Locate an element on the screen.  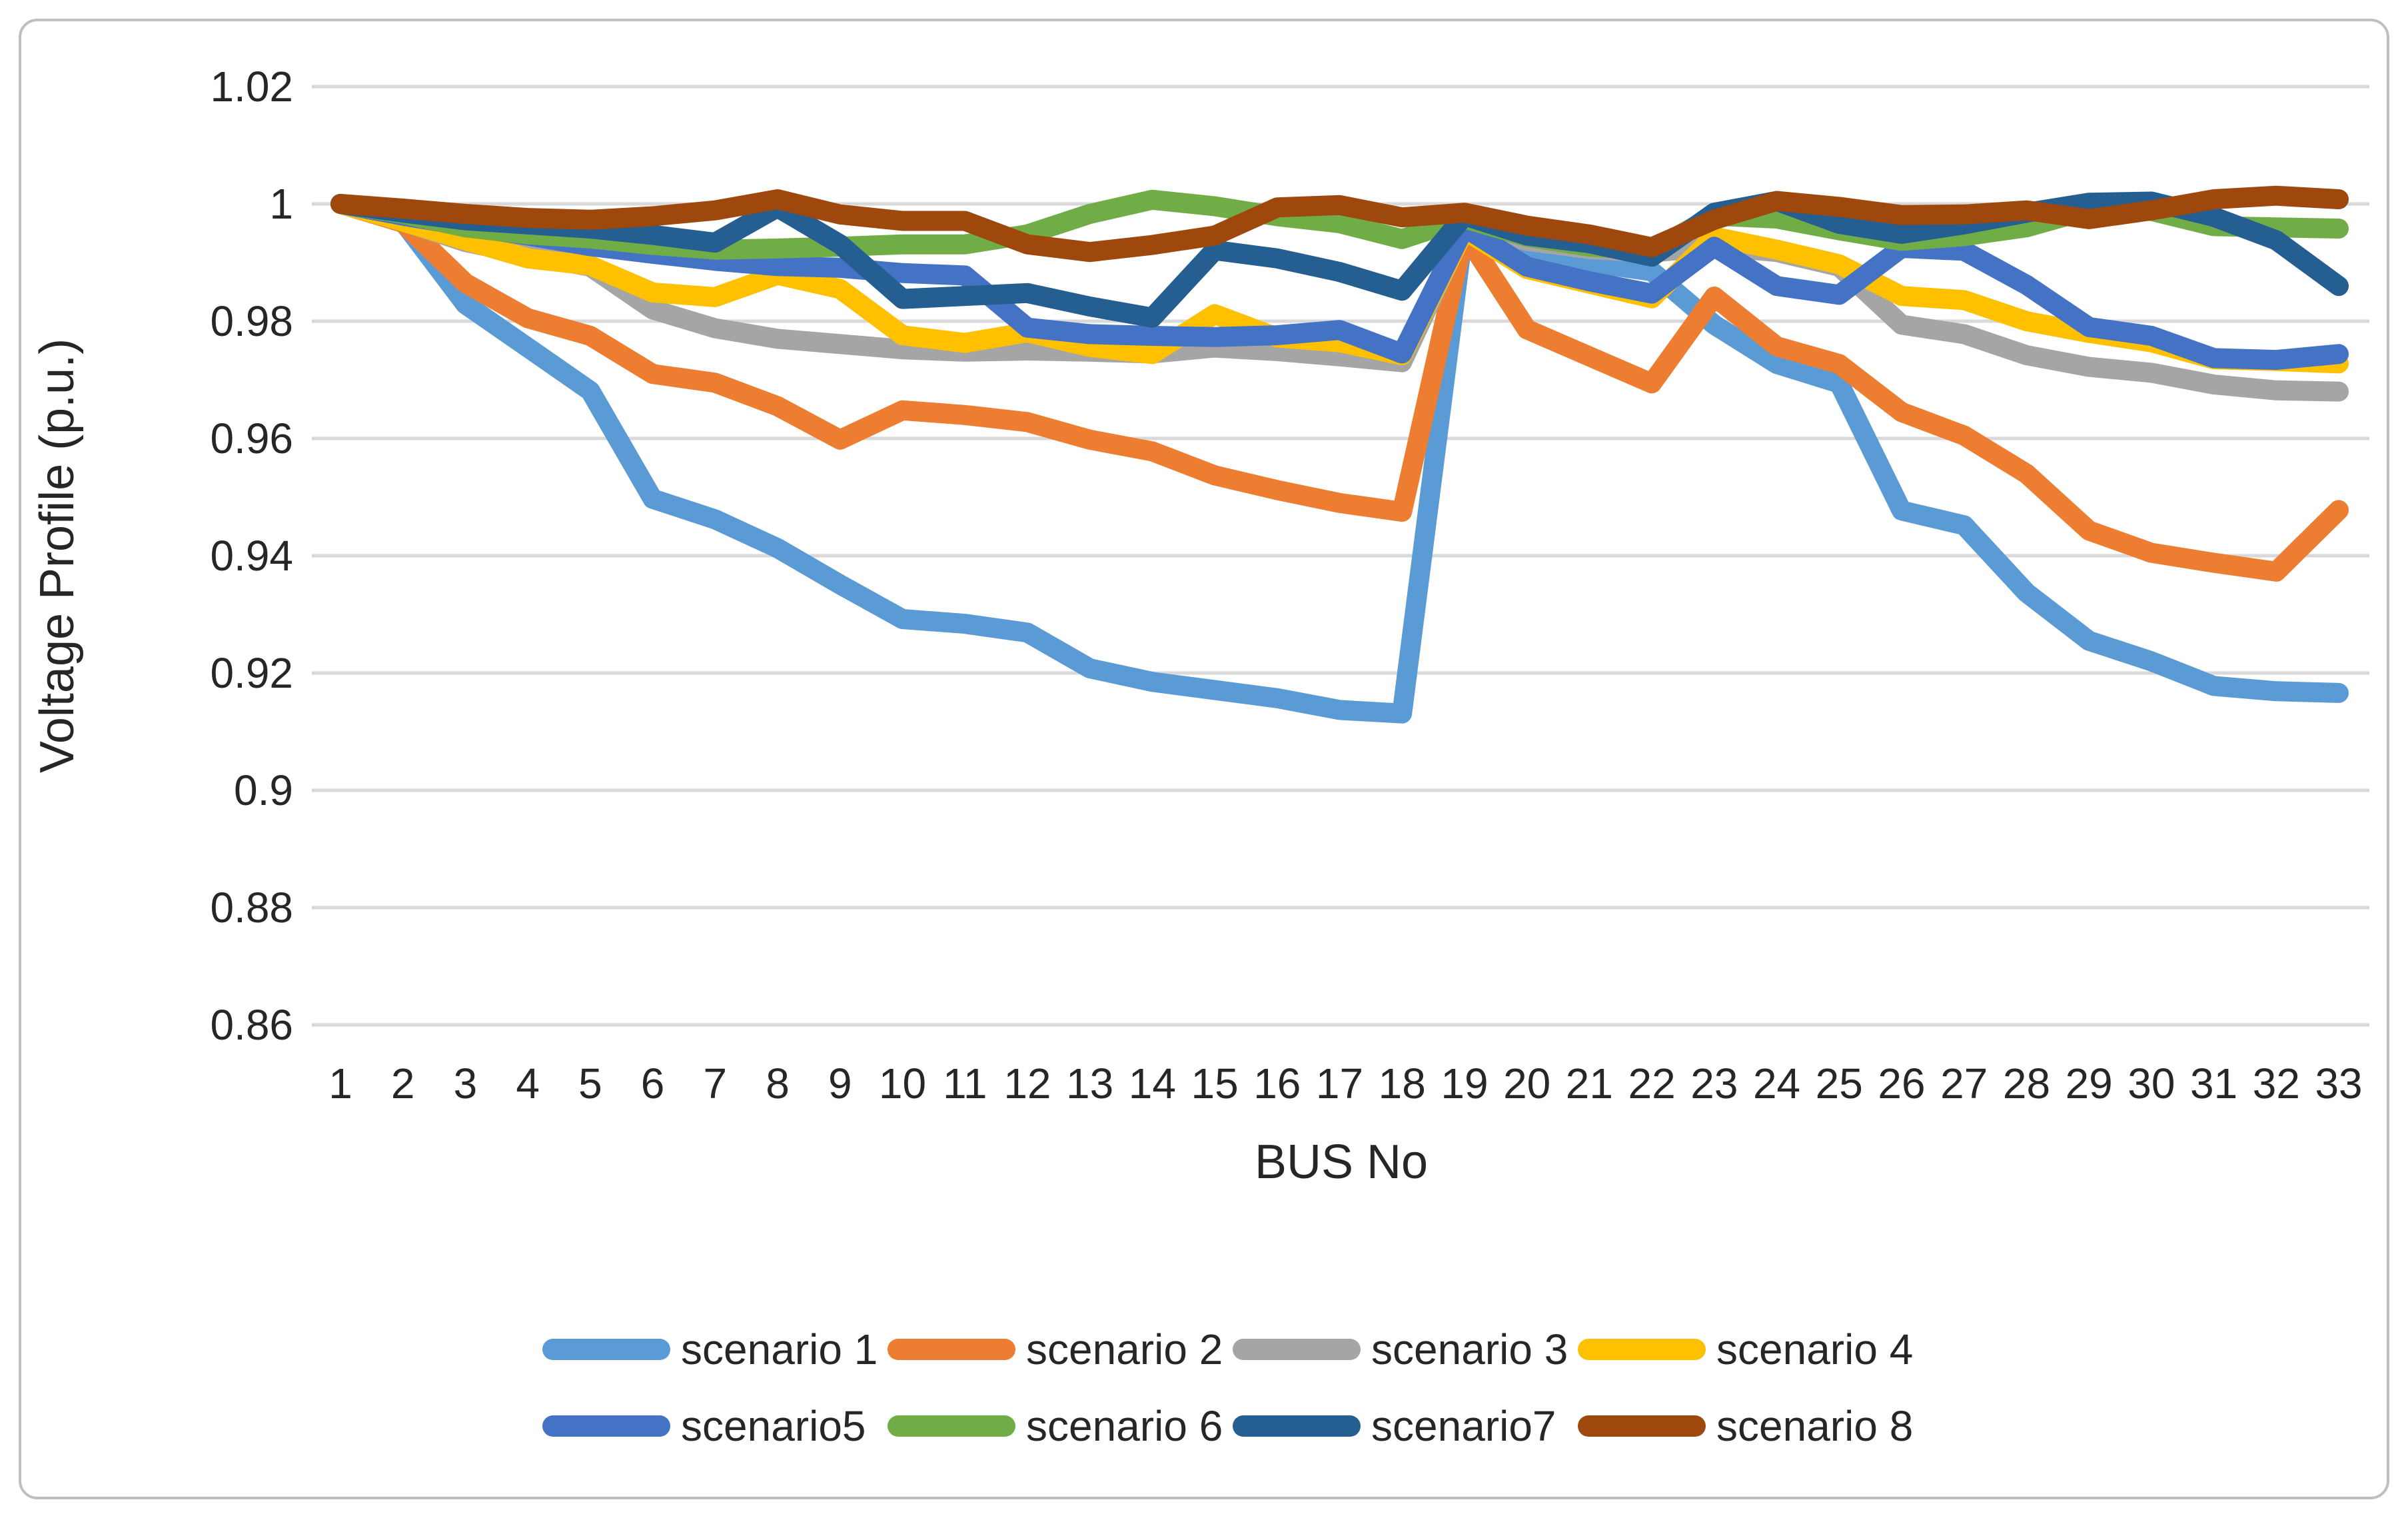
x-tick-9: 9 is located at coordinates (840, 1084).